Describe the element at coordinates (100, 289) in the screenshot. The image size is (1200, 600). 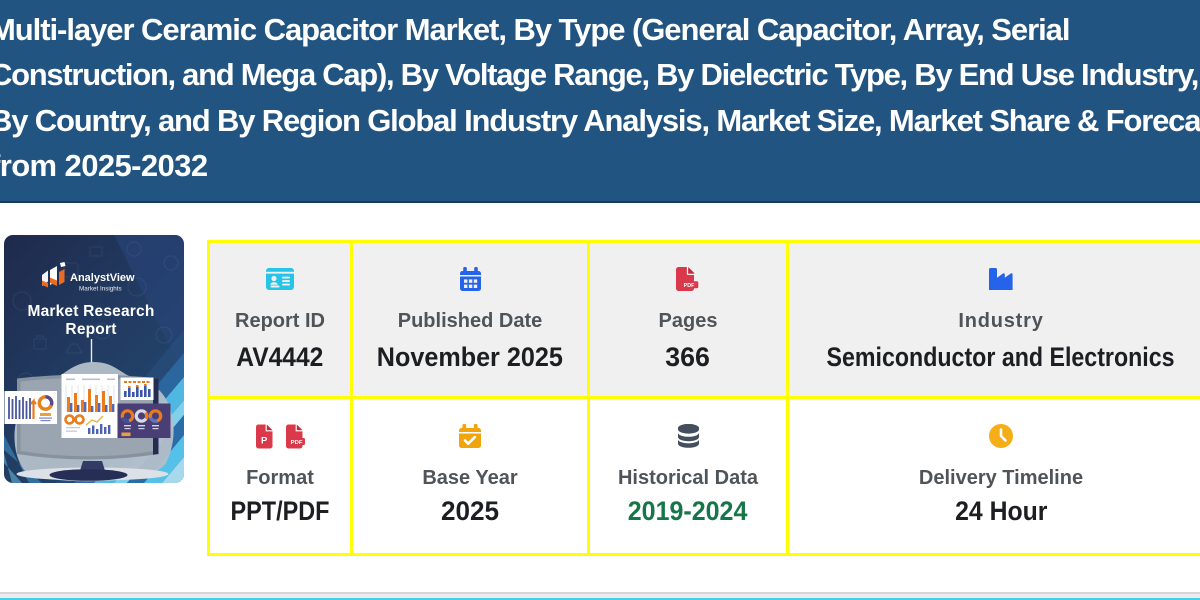
I see `svg-text: Market Insights` at that location.